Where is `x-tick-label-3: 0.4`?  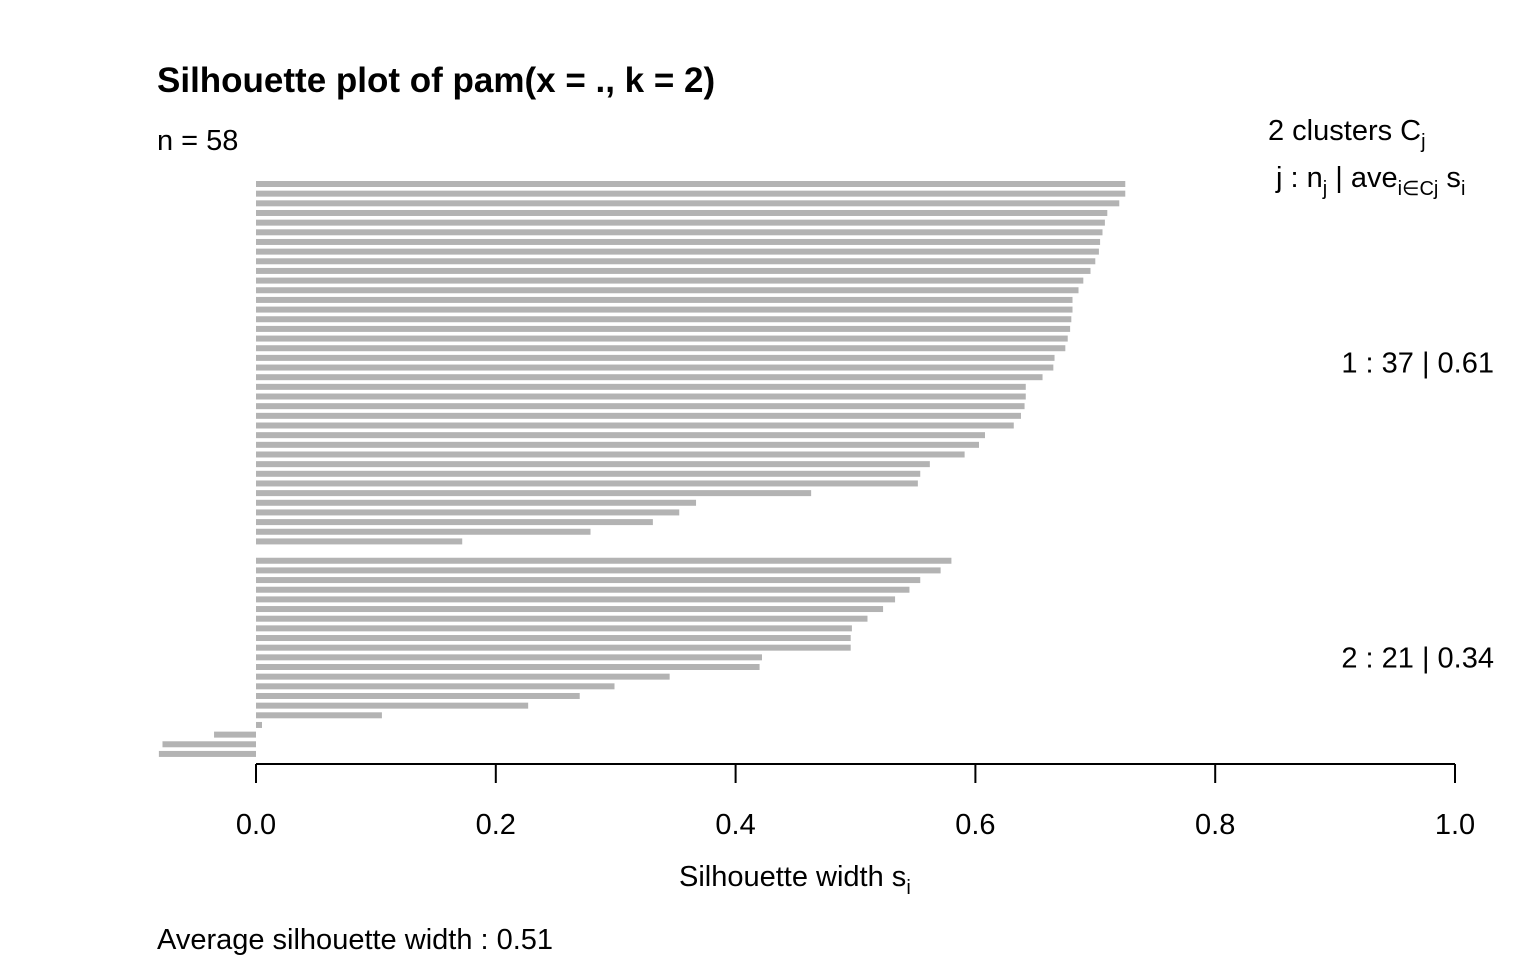 x-tick-label-3: 0.4 is located at coordinates (735, 825).